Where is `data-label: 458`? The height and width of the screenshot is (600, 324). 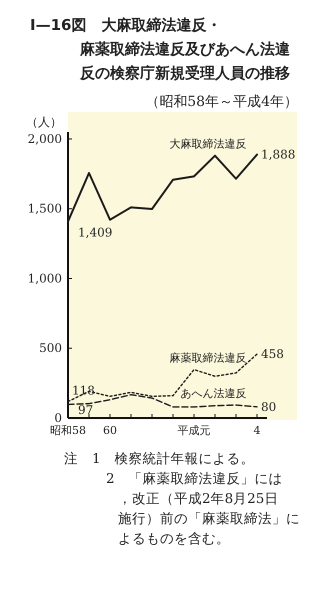
data-label: 458 is located at coordinates (272, 354).